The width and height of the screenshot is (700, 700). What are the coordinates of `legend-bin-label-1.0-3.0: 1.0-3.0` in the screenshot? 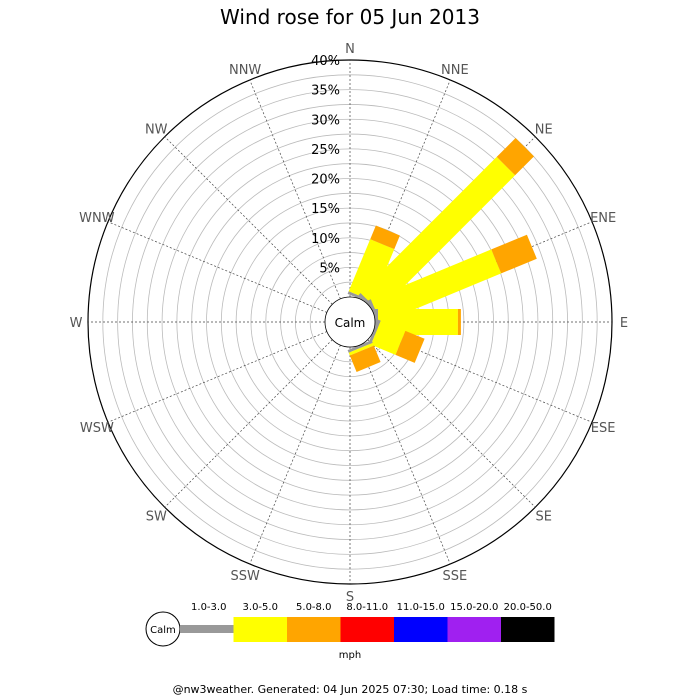 It's located at (208, 607).